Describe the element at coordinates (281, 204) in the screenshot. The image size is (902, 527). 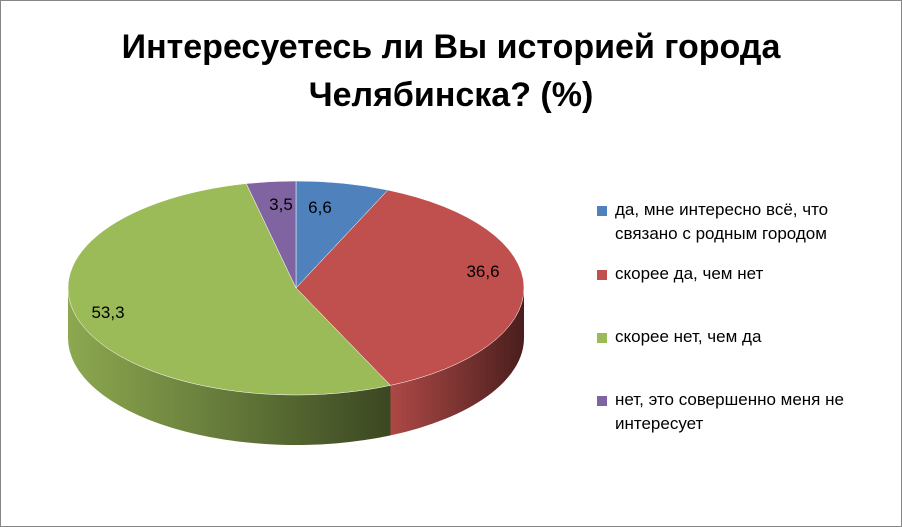
I see `data-label-4: 3,5` at that location.